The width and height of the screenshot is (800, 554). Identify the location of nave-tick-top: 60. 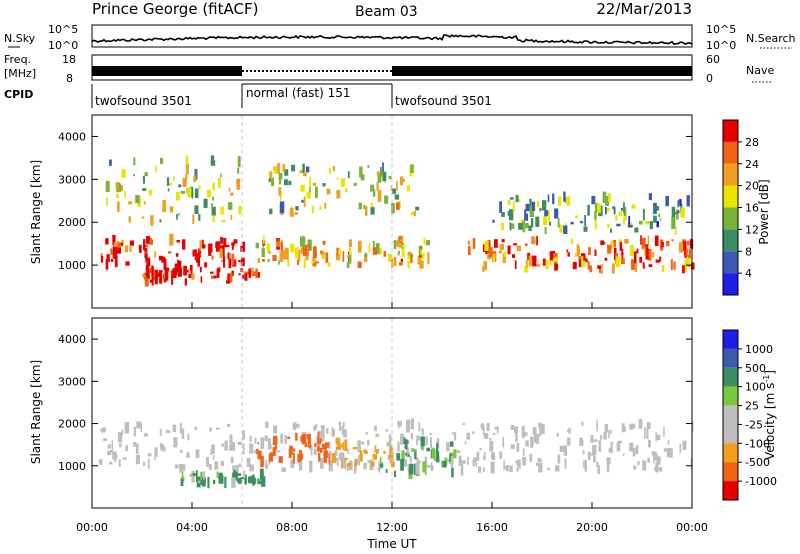
(713, 59).